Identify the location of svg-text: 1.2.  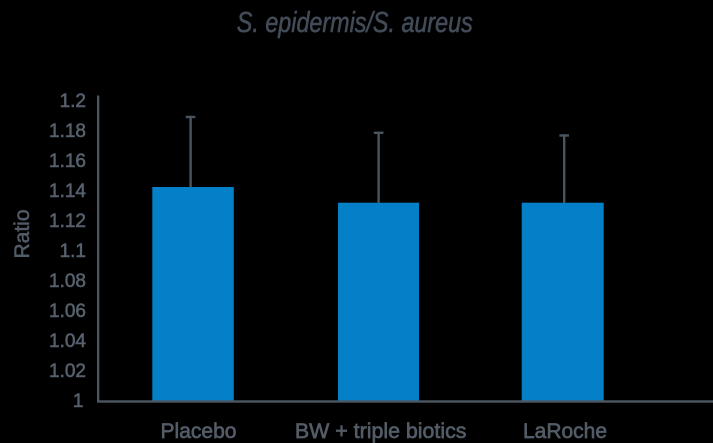
(73, 101).